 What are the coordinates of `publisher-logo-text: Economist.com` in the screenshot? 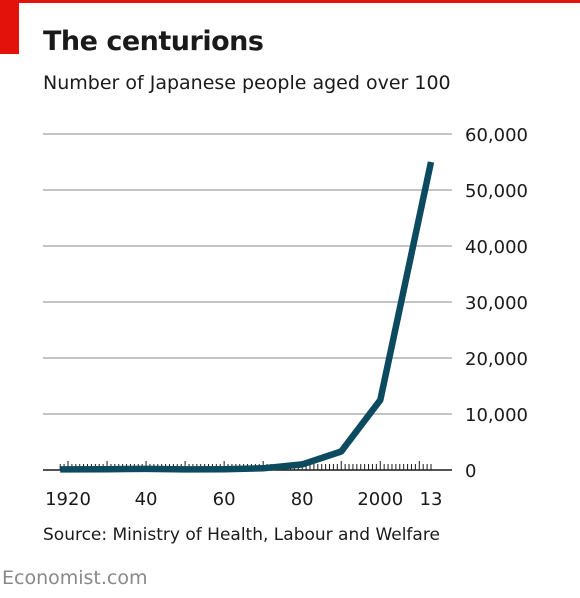 It's located at (75, 578).